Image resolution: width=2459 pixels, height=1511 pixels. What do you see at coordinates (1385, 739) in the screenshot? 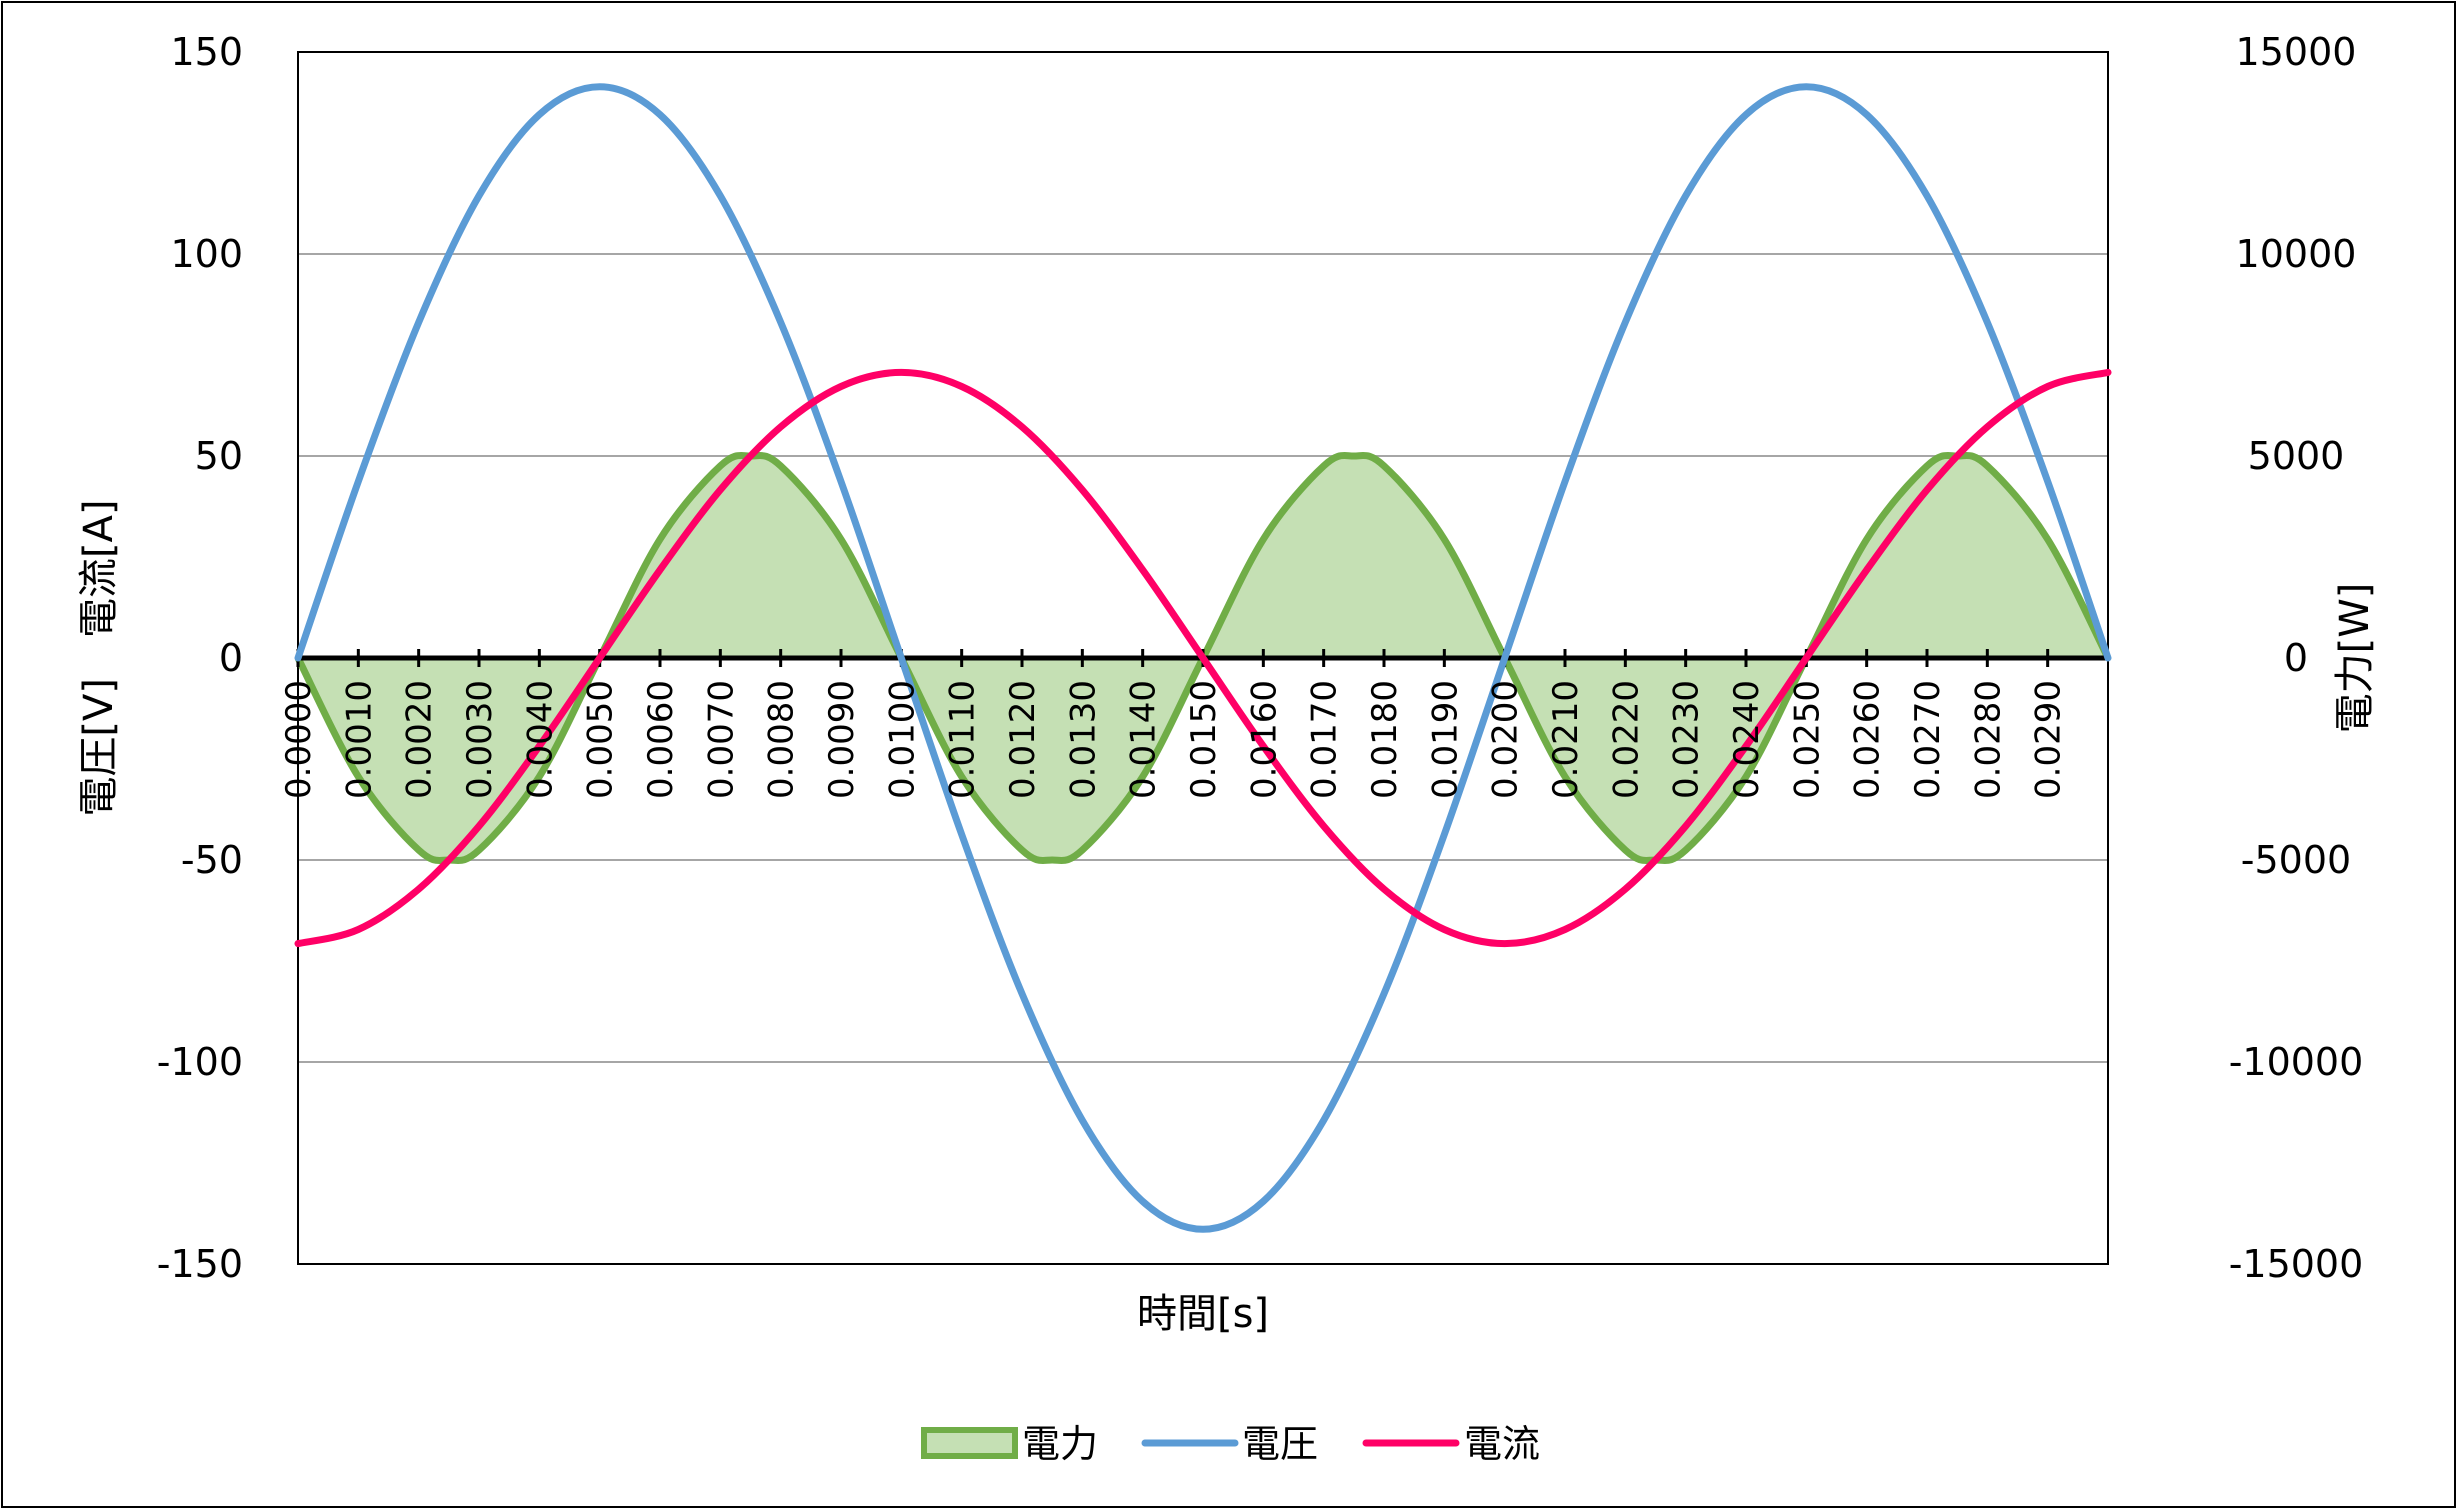
I see `x-tick-label: 0.0180` at bounding box center [1385, 739].